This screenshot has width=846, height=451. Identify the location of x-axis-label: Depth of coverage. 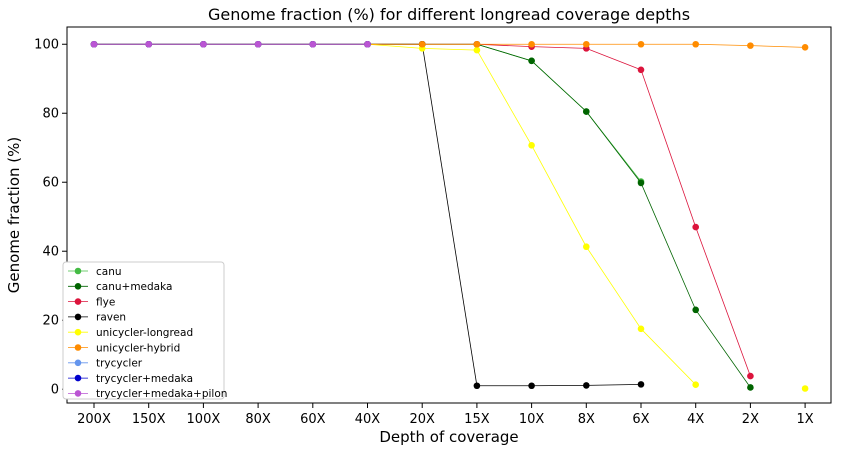
(448, 437).